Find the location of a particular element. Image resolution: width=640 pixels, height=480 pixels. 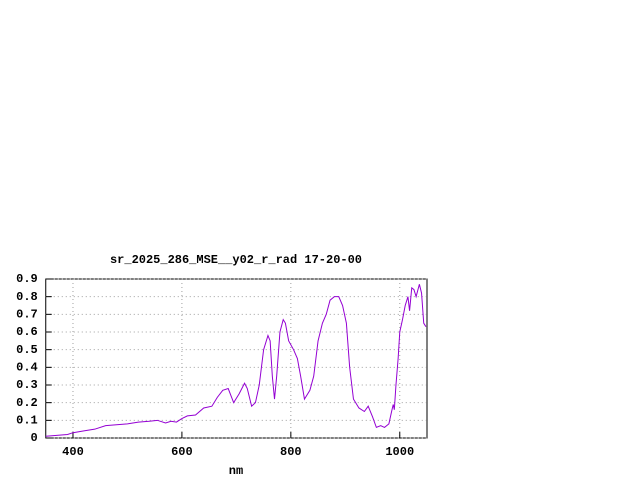

y-tick-label: 0.2 is located at coordinates (27, 403).